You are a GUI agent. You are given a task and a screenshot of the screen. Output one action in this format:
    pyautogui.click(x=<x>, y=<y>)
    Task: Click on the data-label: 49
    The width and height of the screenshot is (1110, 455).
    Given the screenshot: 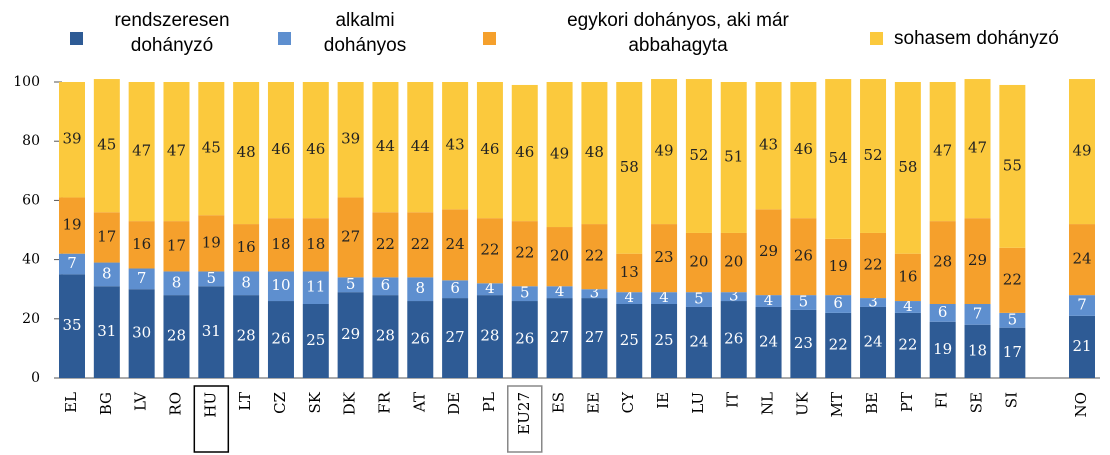 What is the action you would take?
    pyautogui.click(x=664, y=151)
    